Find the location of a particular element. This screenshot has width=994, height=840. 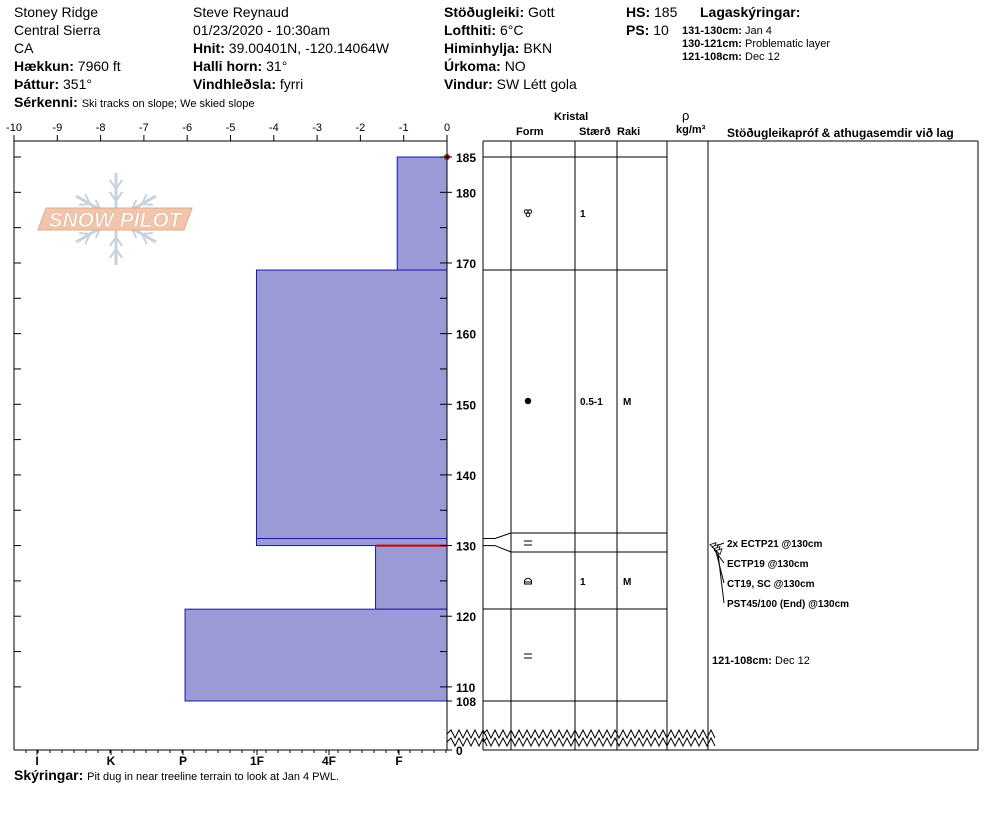

slope-label: Halli horn: is located at coordinates (228, 66).